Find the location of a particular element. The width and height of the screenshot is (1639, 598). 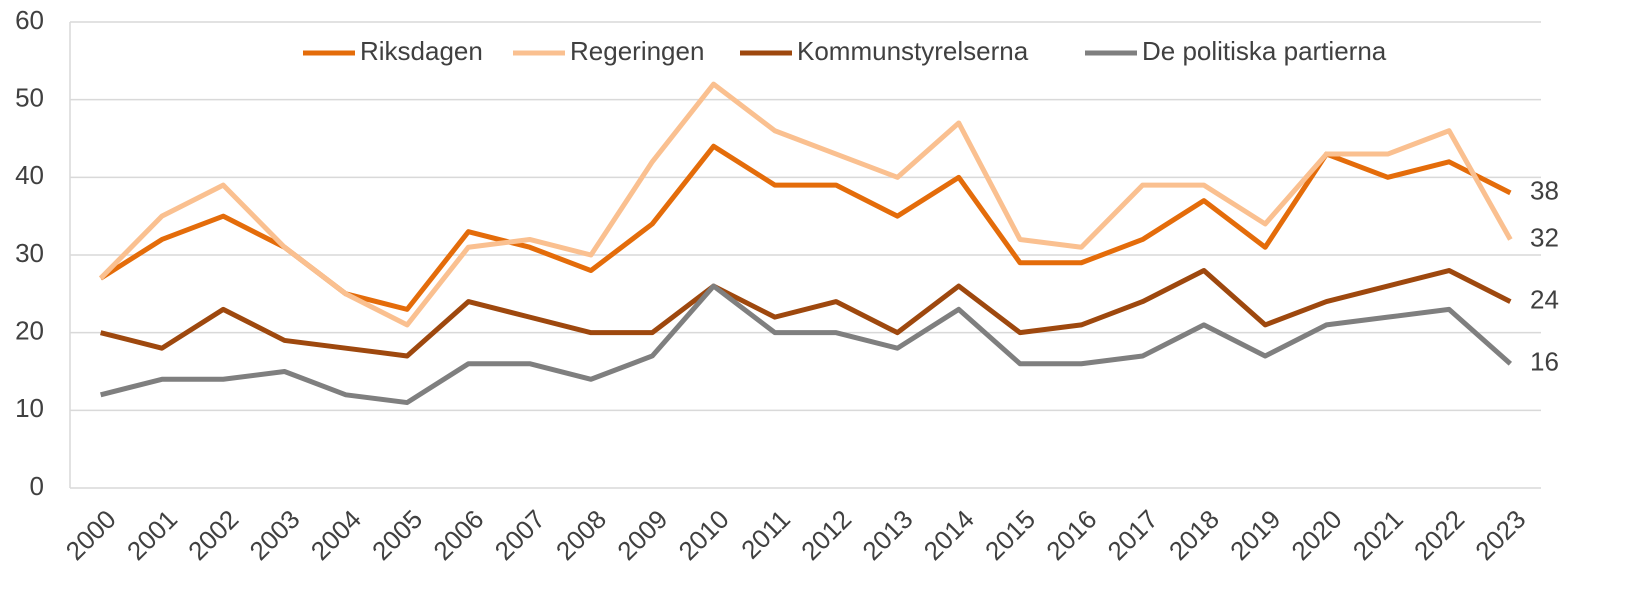

y-tick-label: 30 is located at coordinates (29, 253).